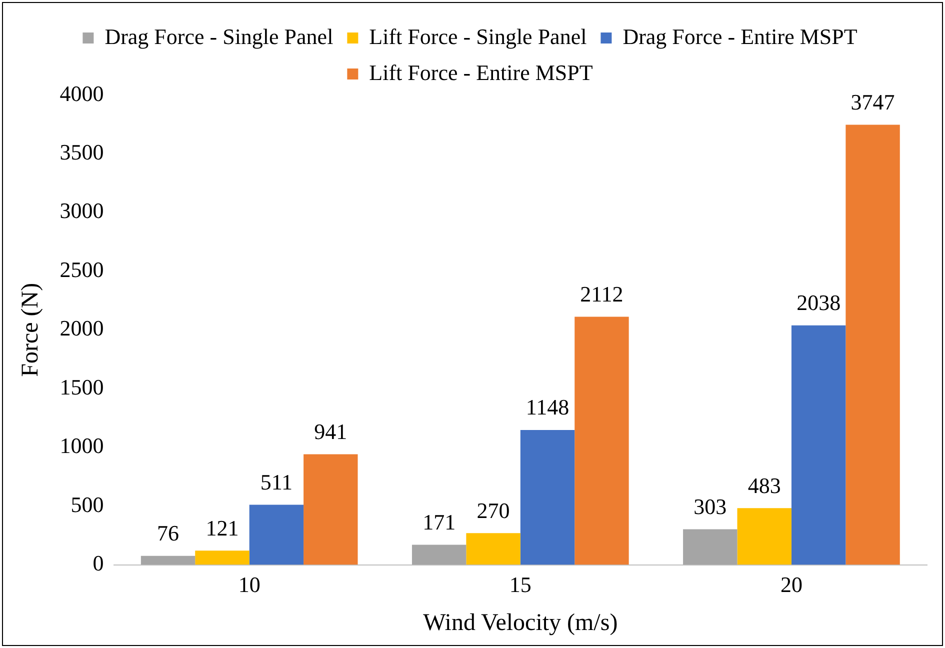 The width and height of the screenshot is (945, 648). Describe the element at coordinates (478, 36) in the screenshot. I see `legend-label: Lift Force - Single Panel` at that location.